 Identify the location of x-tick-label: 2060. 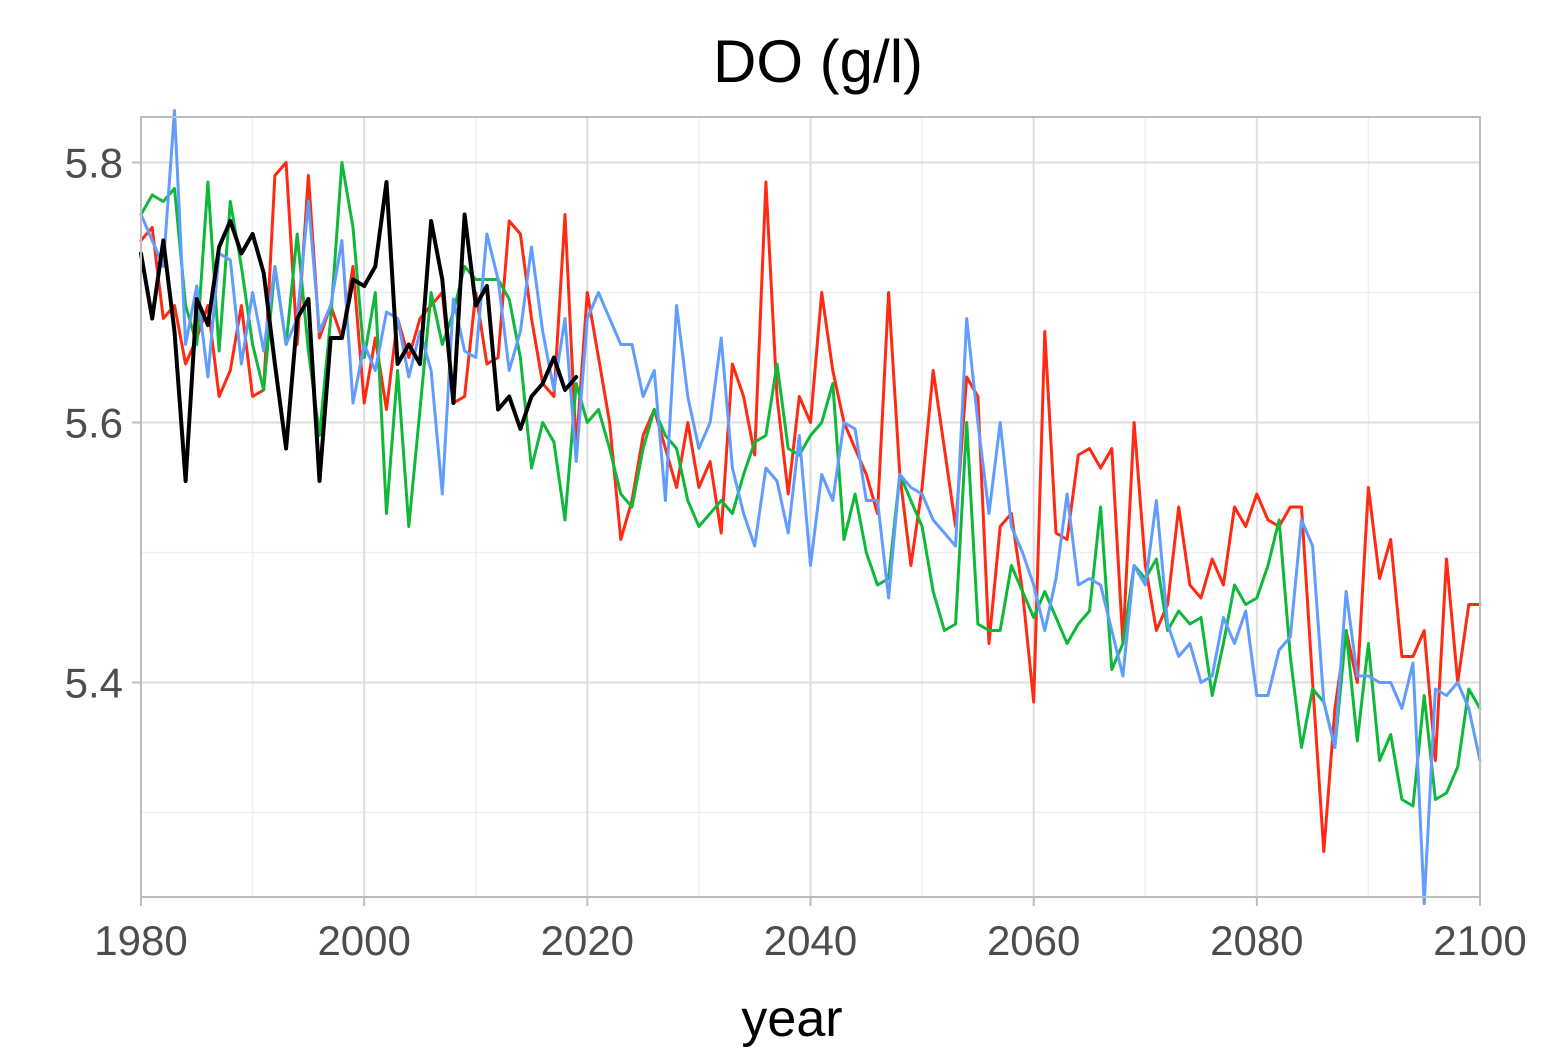
(1033, 940).